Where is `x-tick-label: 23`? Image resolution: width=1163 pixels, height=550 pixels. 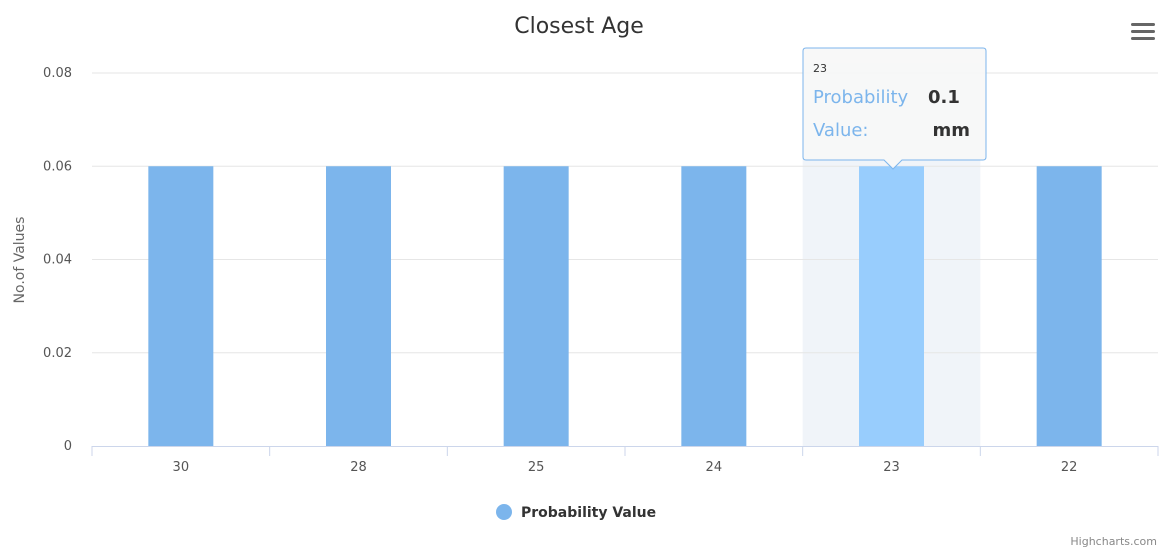
x-tick-label: 23 is located at coordinates (891, 467).